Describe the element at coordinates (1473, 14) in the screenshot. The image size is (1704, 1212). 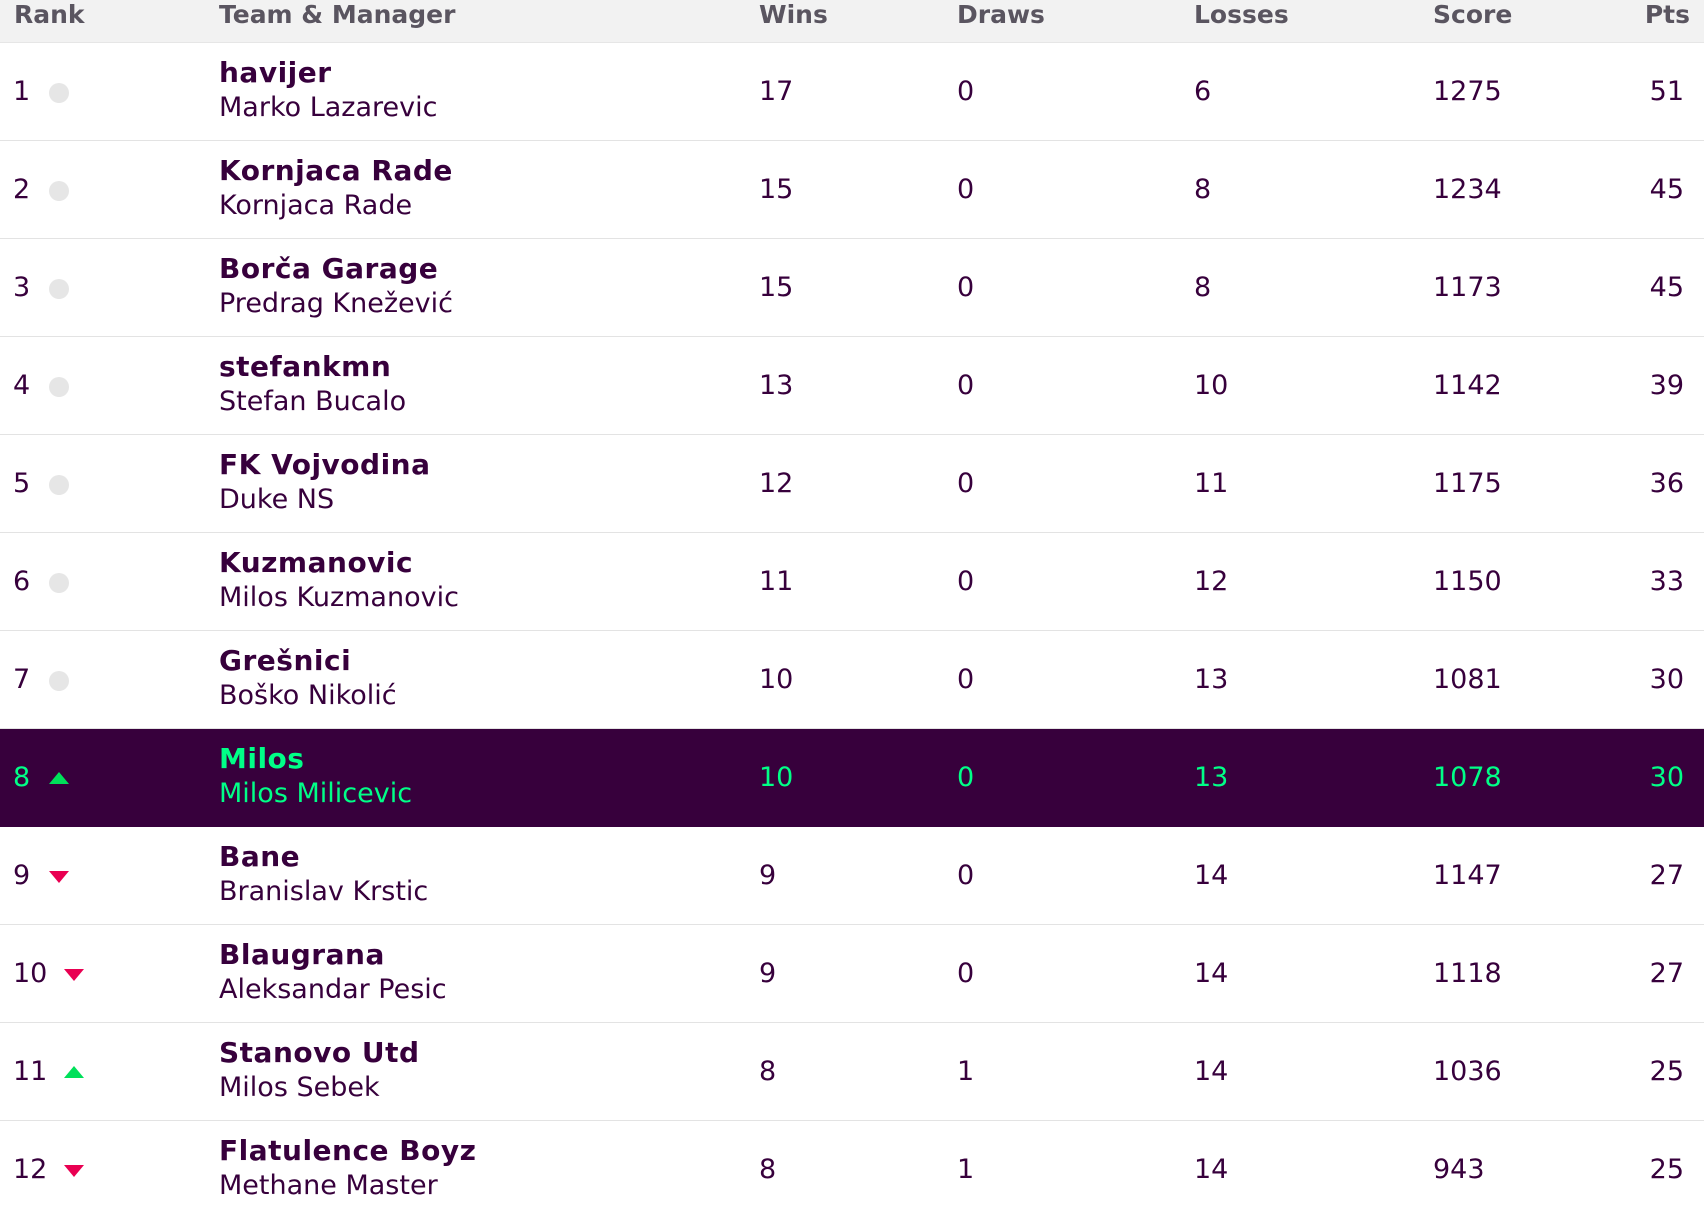
I see `column-header-score: Score` at that location.